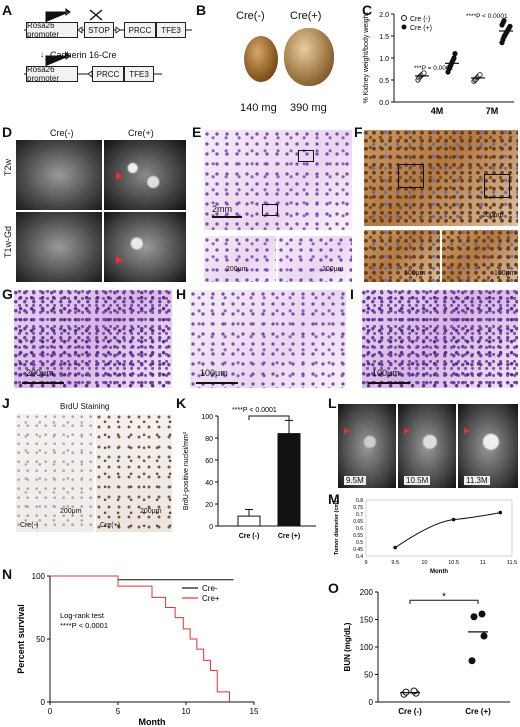 This screenshot has height=727, width=520. What do you see at coordinates (395, 563) in the screenshot?
I see `x-tick-label: 9.5` at bounding box center [395, 563].